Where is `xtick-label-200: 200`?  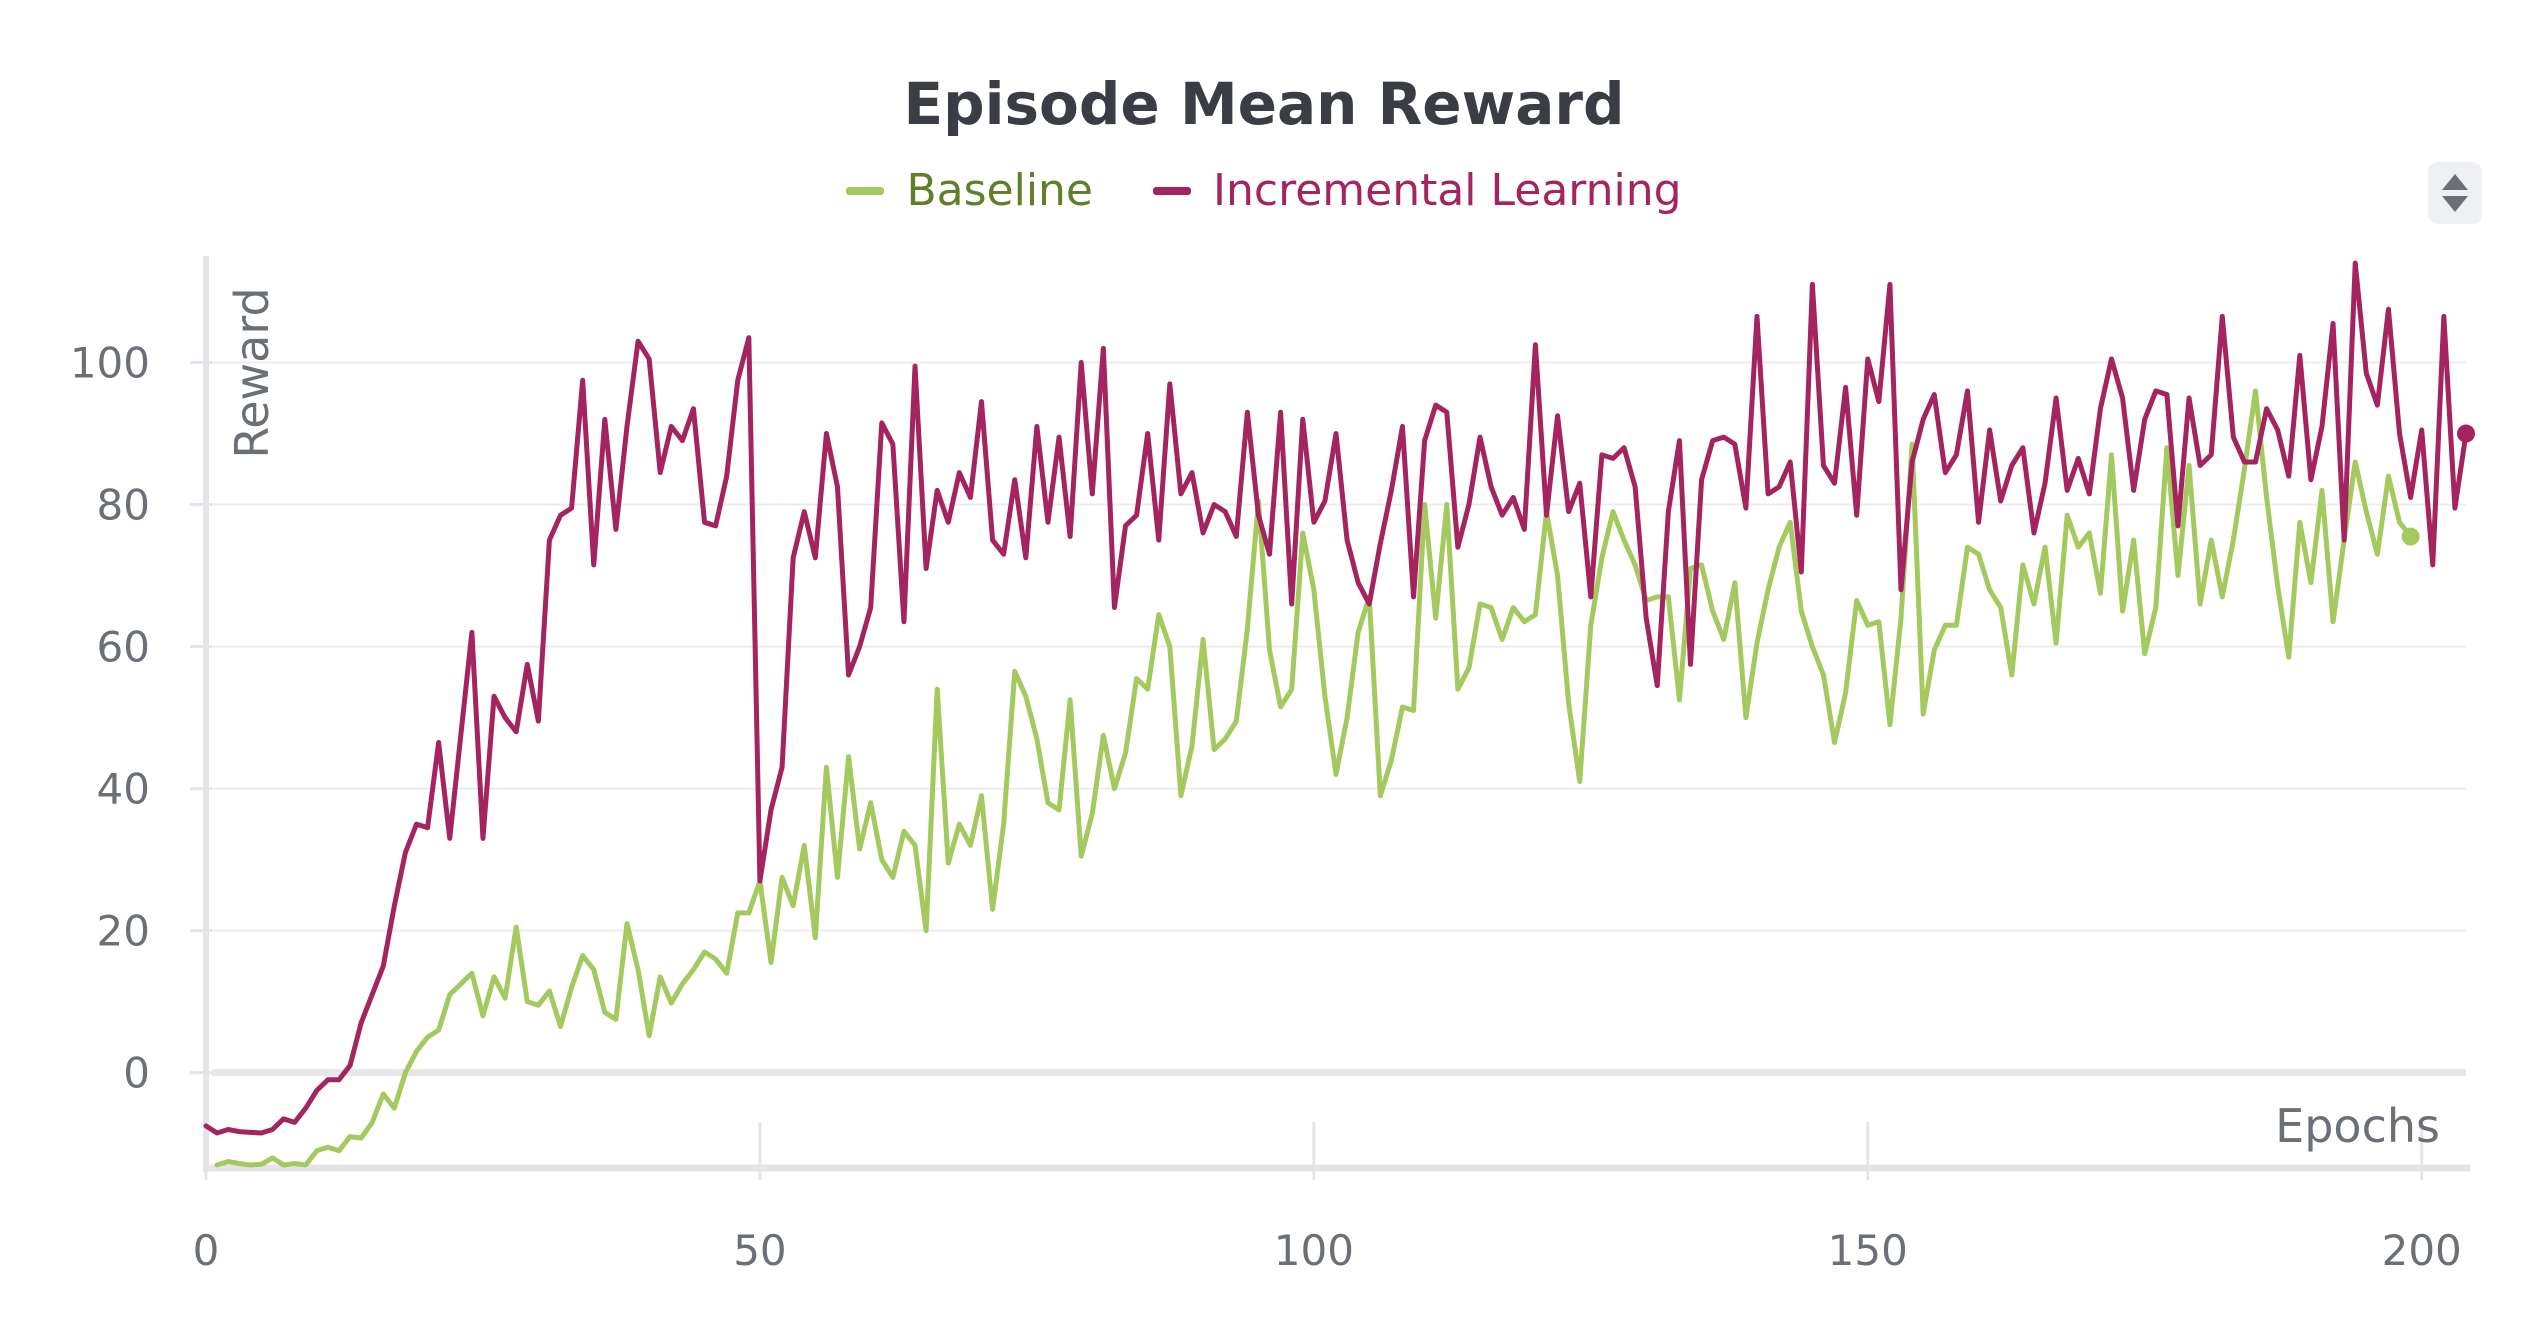
xtick-label-200: 200 is located at coordinates (2422, 1250).